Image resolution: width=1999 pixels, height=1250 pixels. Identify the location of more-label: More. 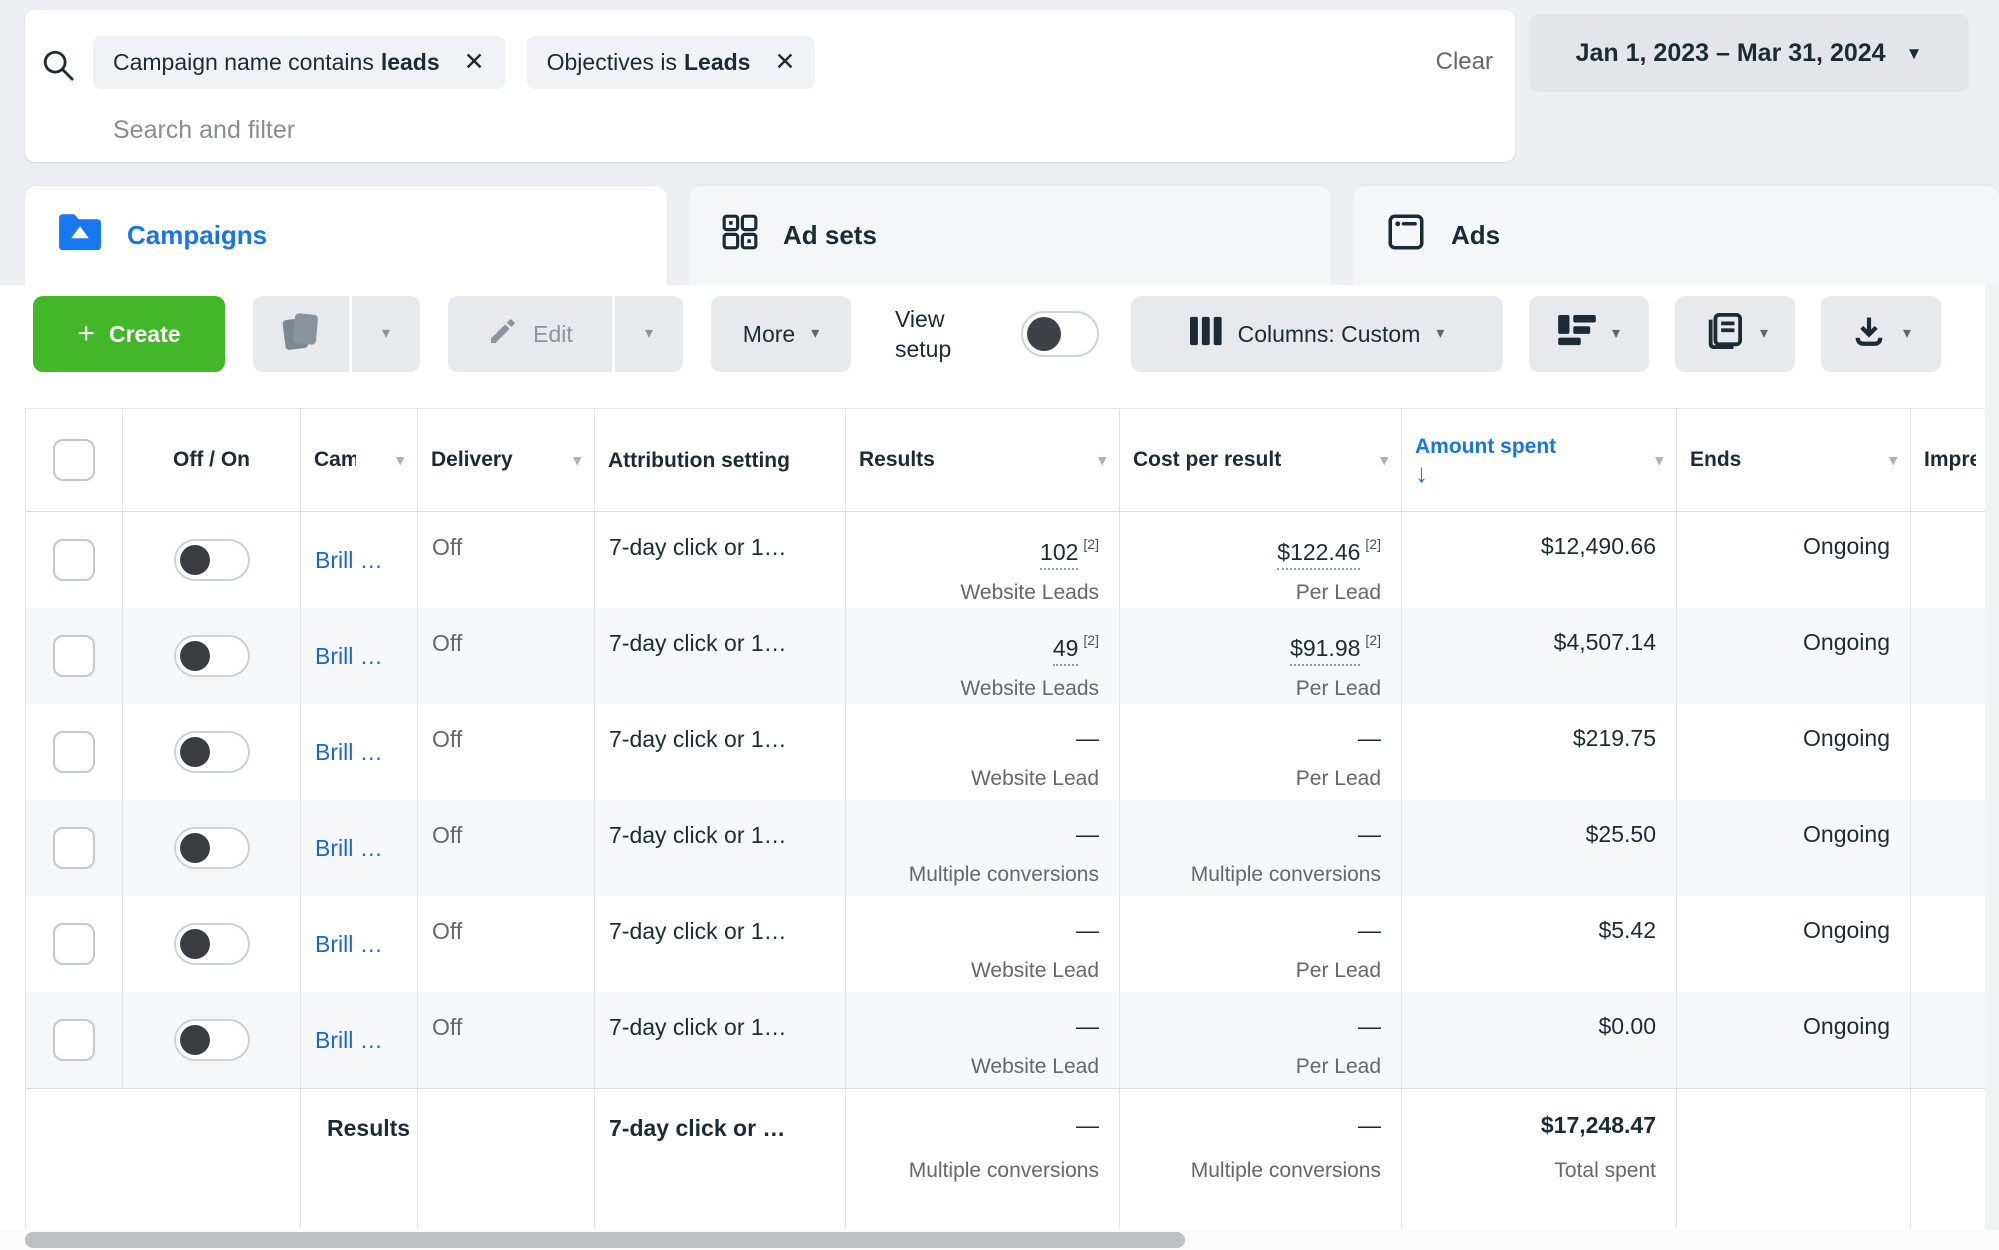
(769, 333).